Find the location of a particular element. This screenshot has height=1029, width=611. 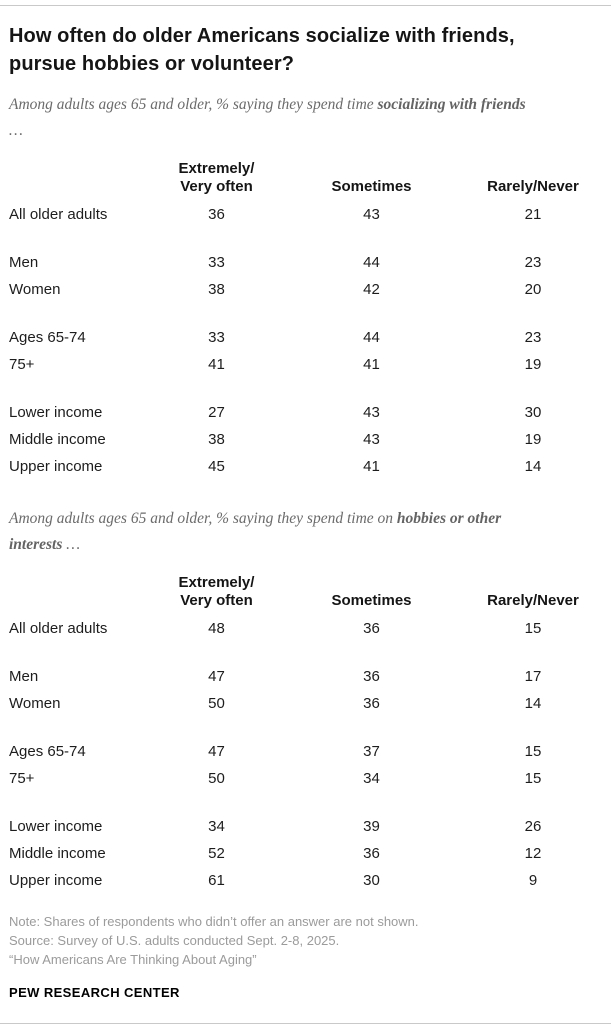

value-cell: 52 is located at coordinates (216, 853).